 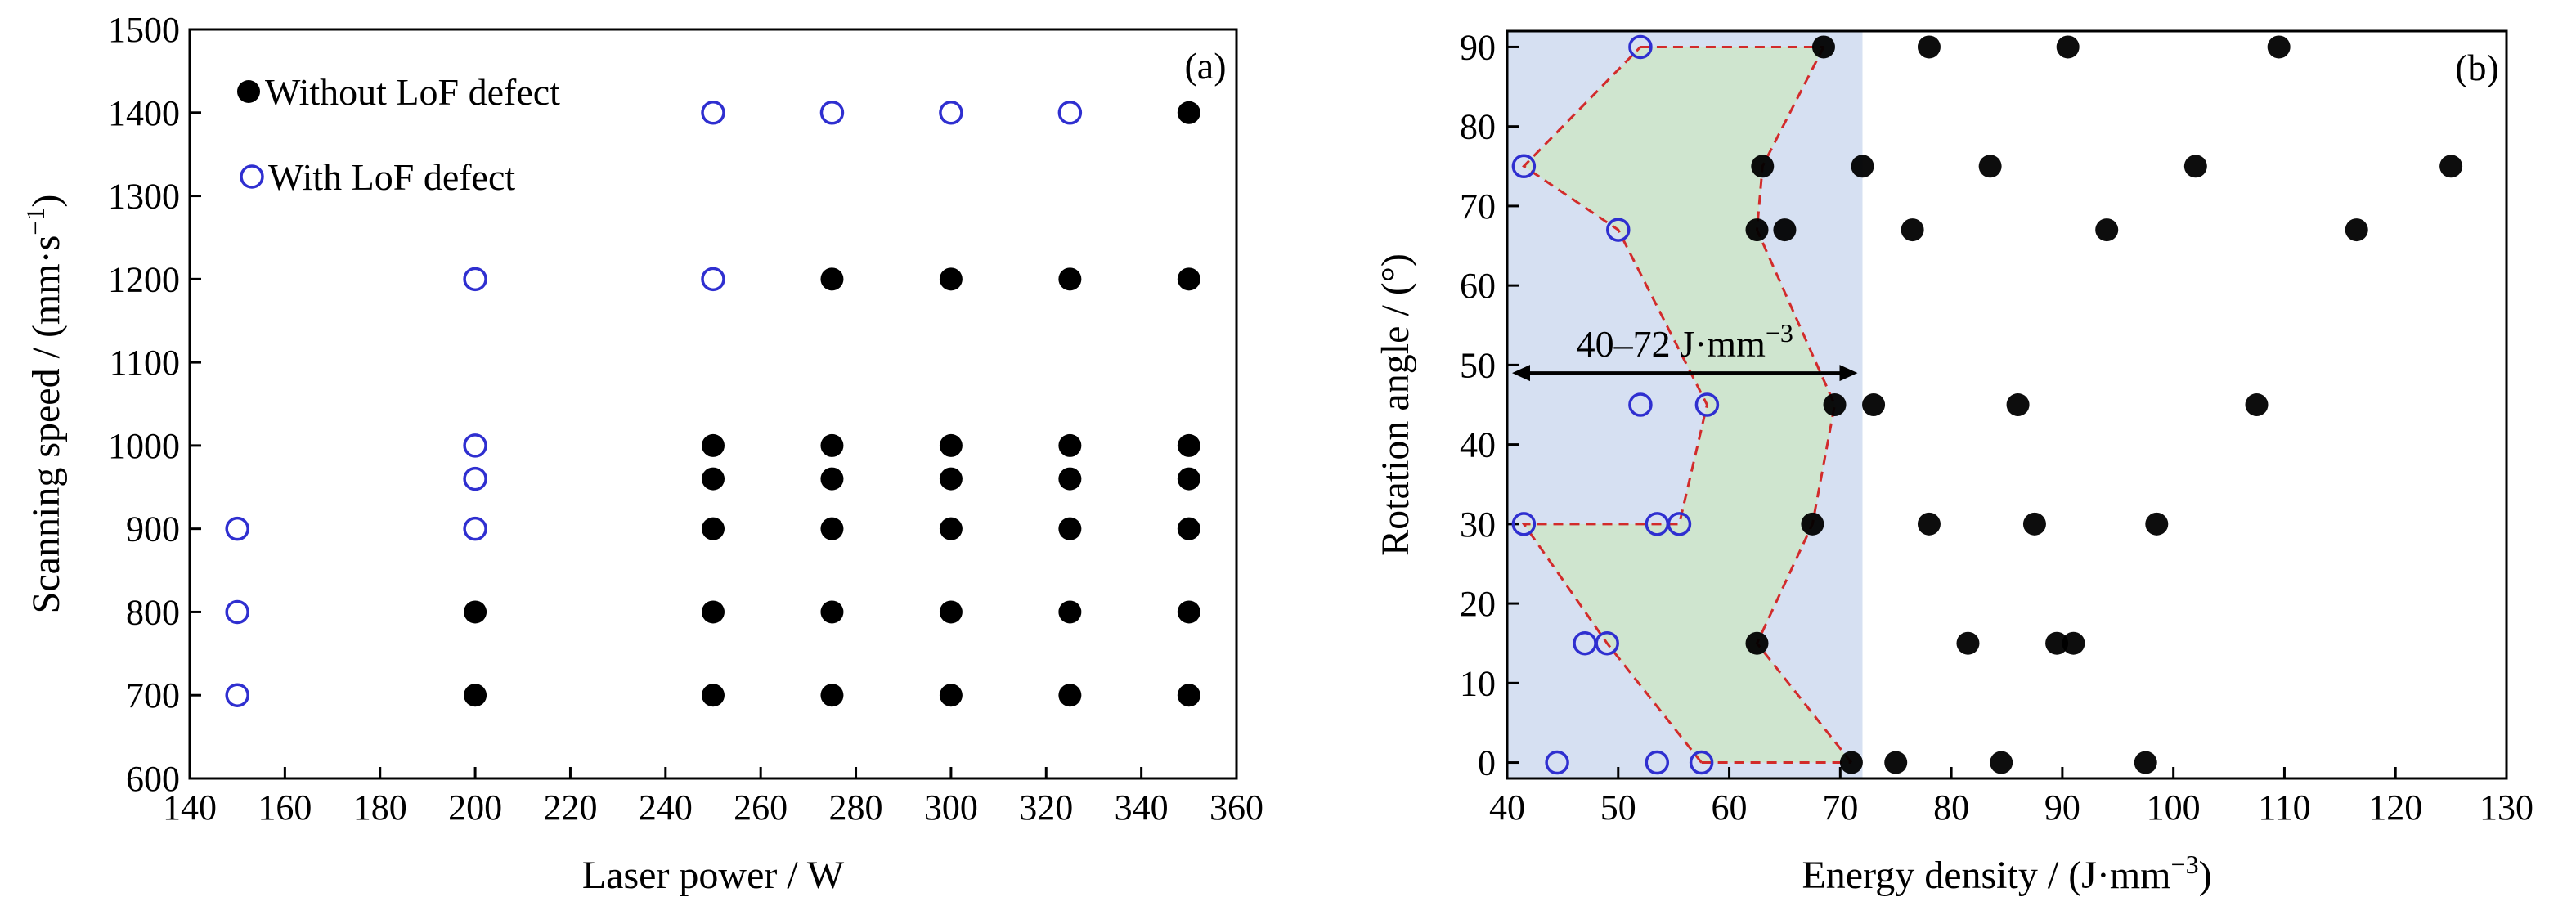 What do you see at coordinates (1046, 807) in the screenshot?
I see `x-tick-label: 320` at bounding box center [1046, 807].